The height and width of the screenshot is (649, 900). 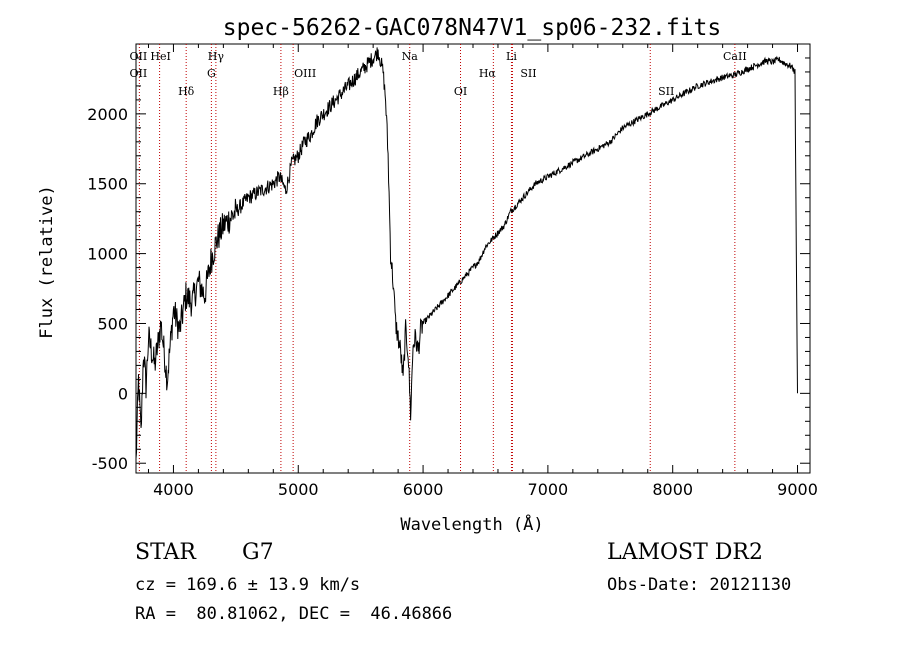 I want to click on ra-dec: RA = 80.81062, DEC = 46.46866, so click(x=294, y=614).